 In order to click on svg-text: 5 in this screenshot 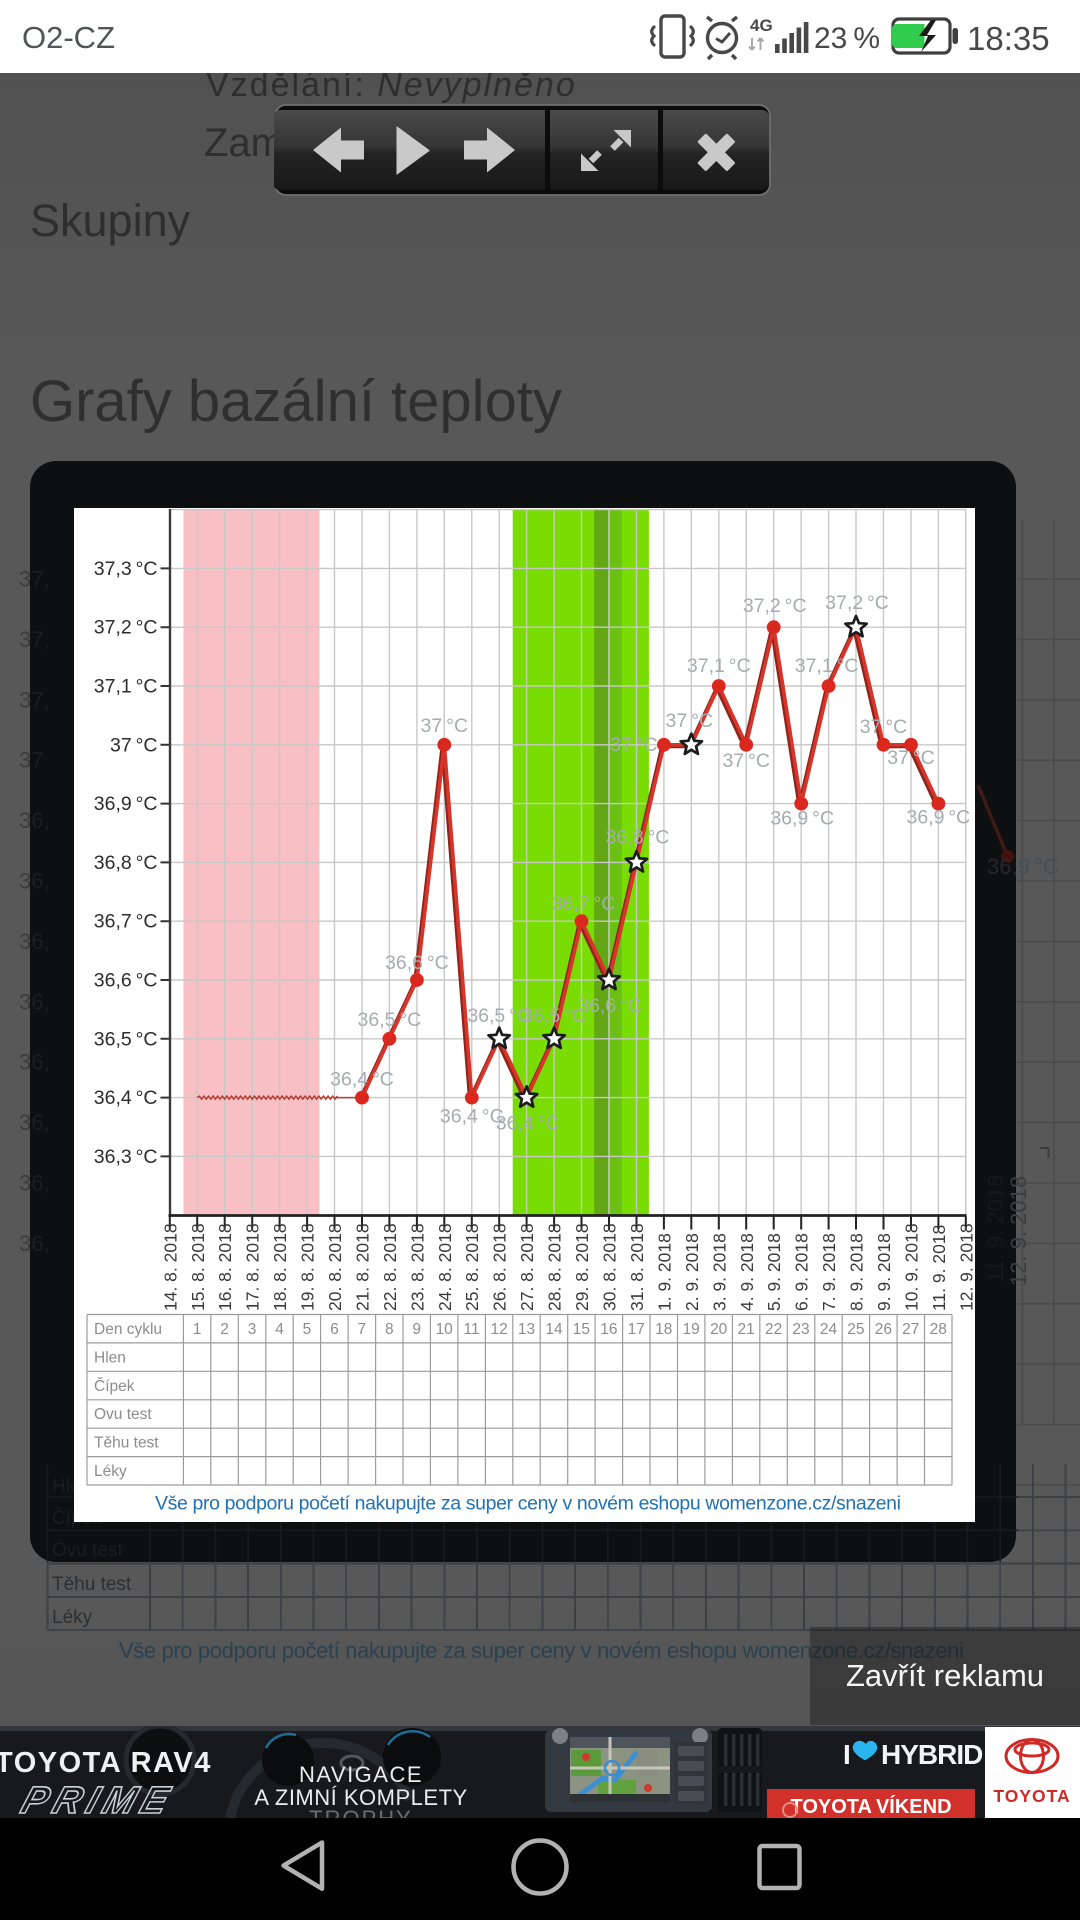, I will do `click(307, 1329)`.